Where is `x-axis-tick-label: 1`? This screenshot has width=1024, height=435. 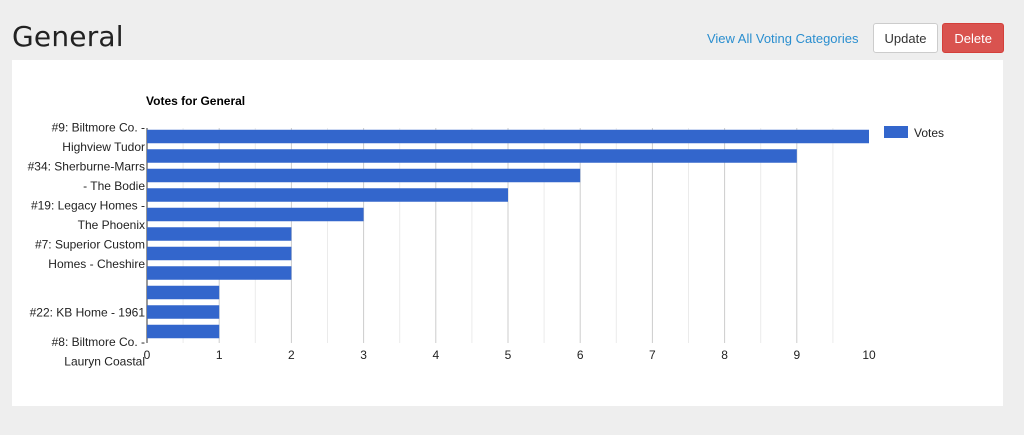
x-axis-tick-label: 1 is located at coordinates (219, 355).